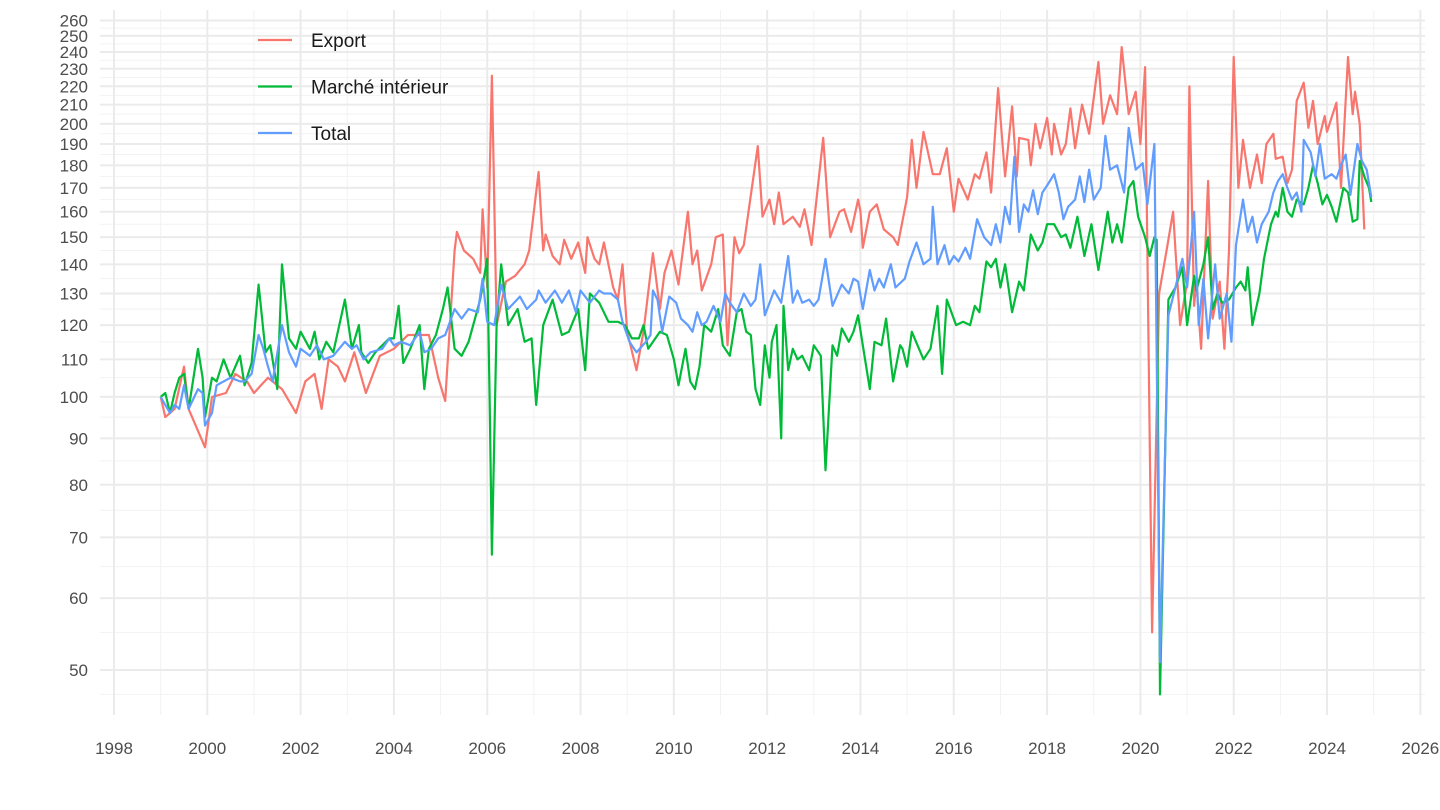 The image size is (1440, 810). Describe the element at coordinates (1234, 748) in the screenshot. I see `x-tick-label: 2022` at that location.